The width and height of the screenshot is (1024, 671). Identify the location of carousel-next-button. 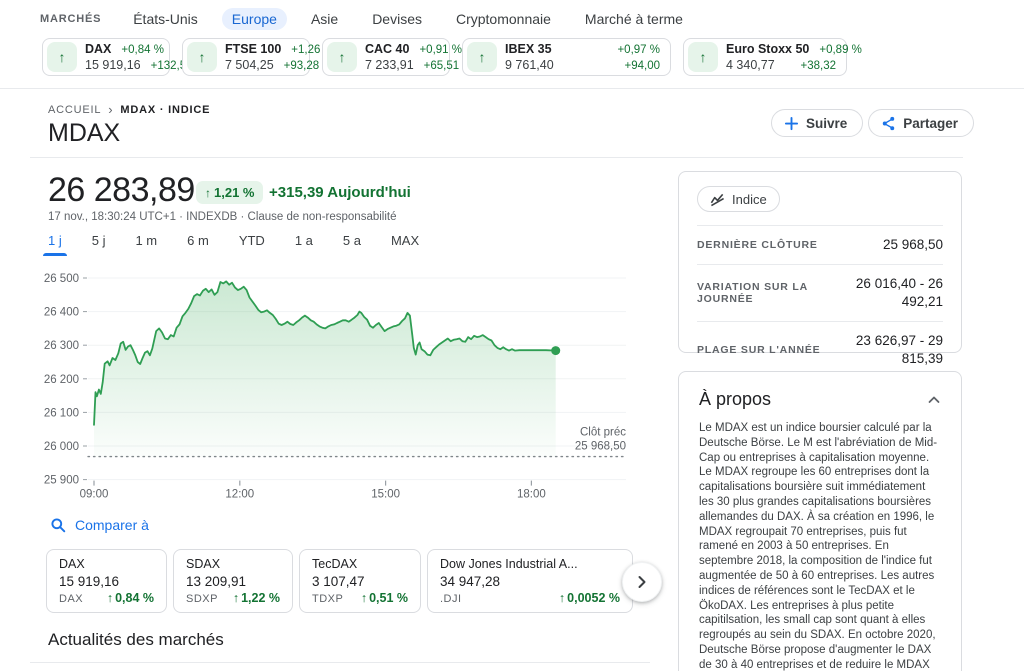
(642, 582).